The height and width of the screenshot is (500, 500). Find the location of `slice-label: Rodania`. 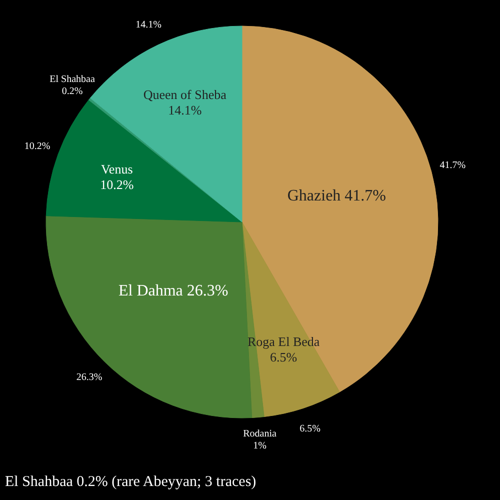

slice-label: Rodania is located at coordinates (260, 434).